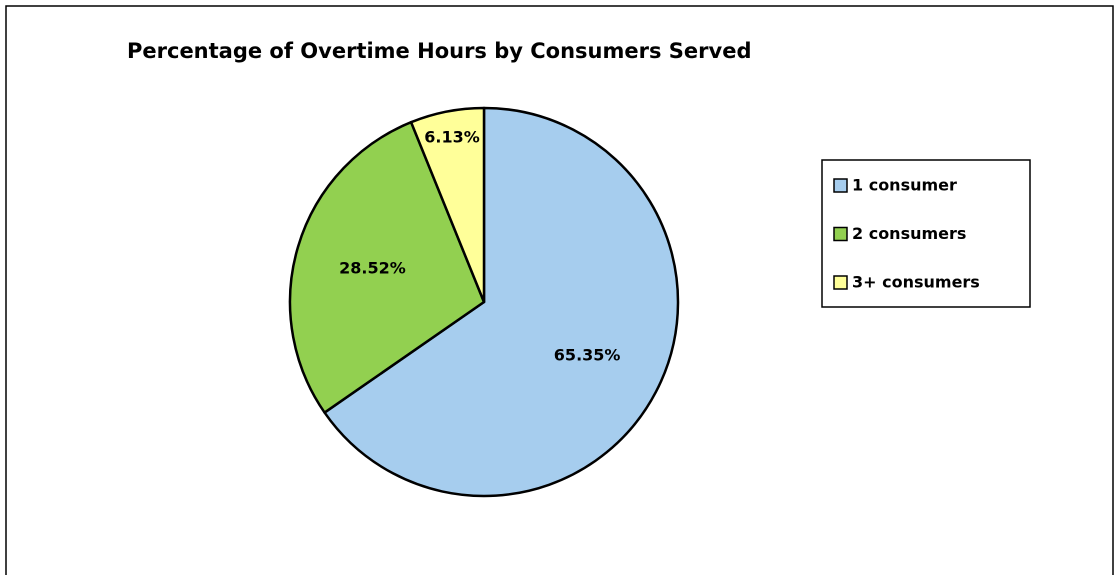  What do you see at coordinates (909, 233) in the screenshot?
I see `legend-label: 2 consumers` at bounding box center [909, 233].